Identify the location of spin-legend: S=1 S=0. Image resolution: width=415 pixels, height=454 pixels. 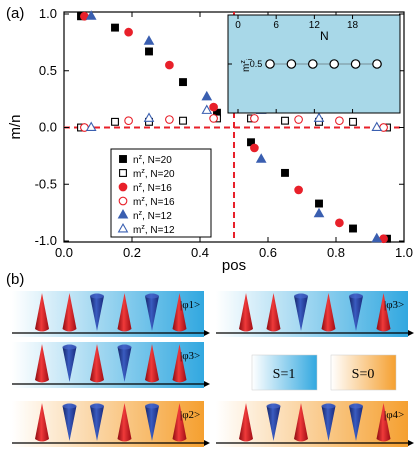
(324, 372).